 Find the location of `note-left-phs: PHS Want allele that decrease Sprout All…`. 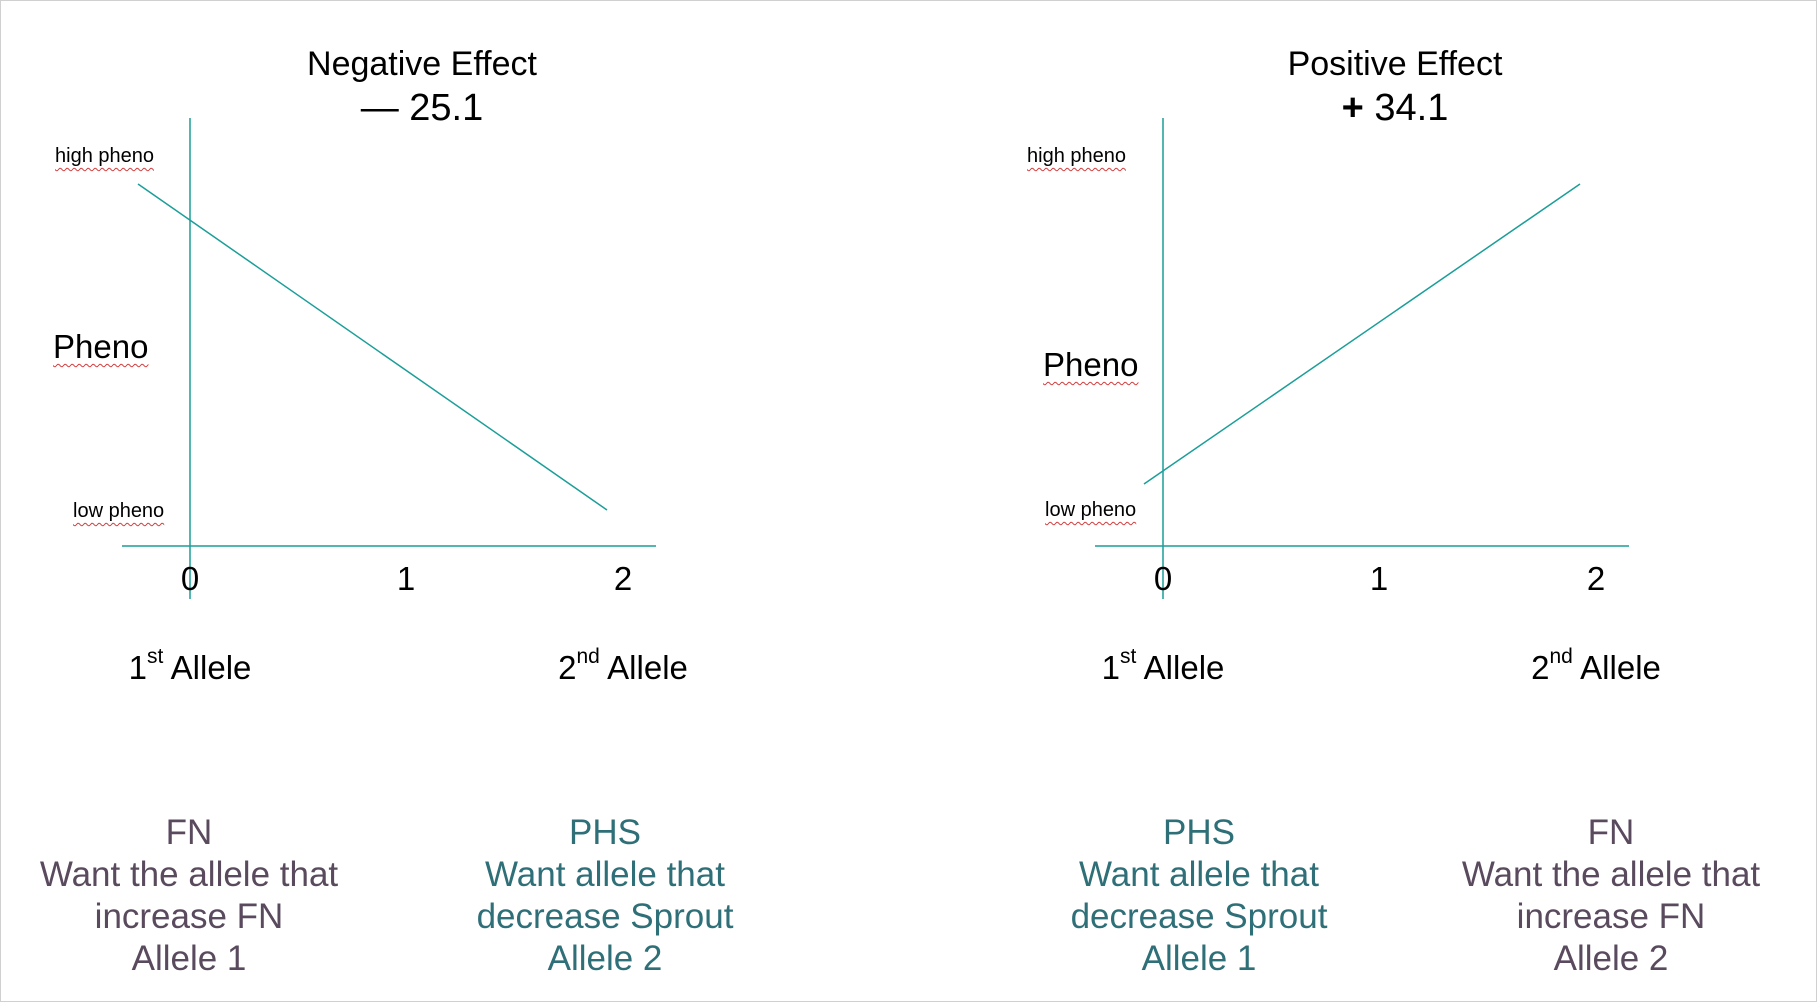

note-left-phs: PHS Want allele that decrease Sprout All… is located at coordinates (605, 896).